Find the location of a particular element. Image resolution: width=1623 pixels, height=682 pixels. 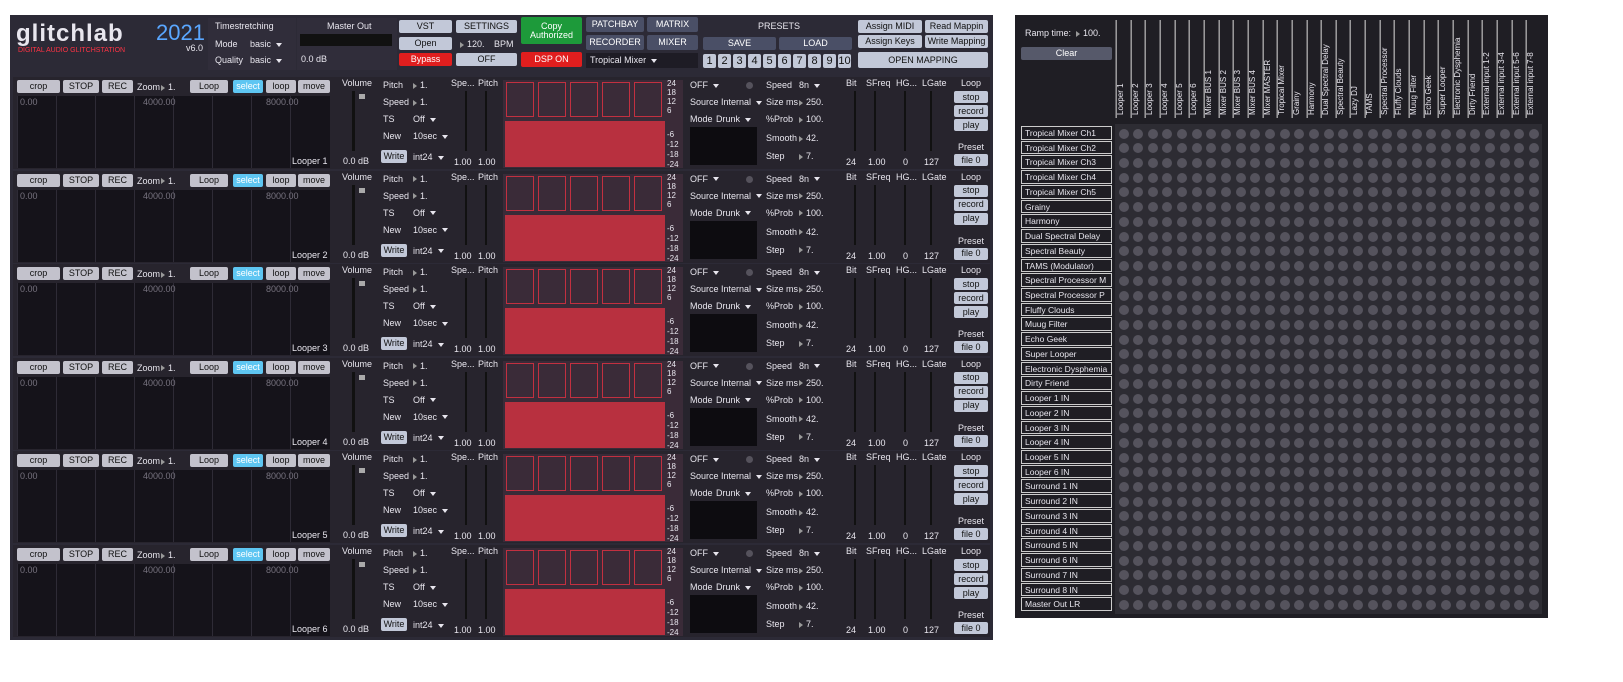

preset-slot: 9 is located at coordinates (829, 61).